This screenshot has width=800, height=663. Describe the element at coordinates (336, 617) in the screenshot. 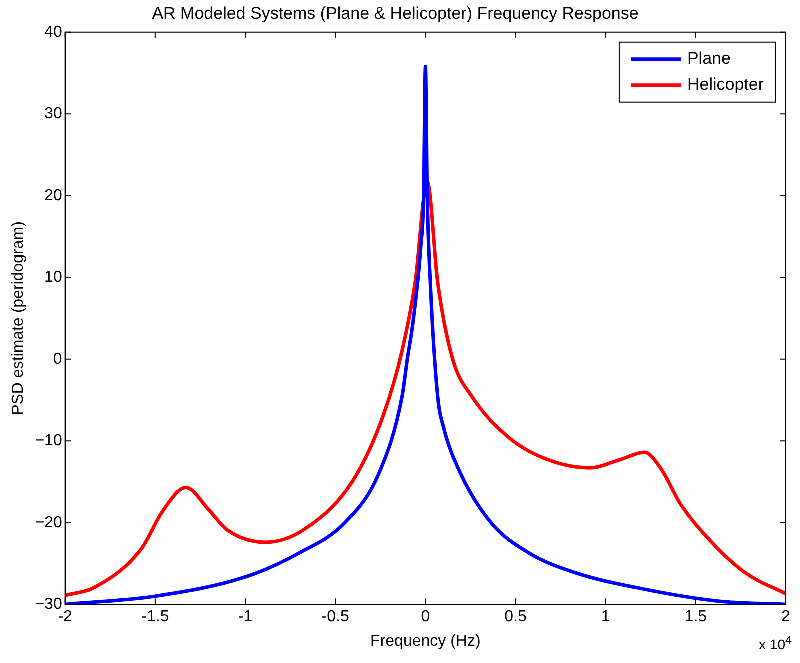

I see `x-tick-label: -0.5` at that location.